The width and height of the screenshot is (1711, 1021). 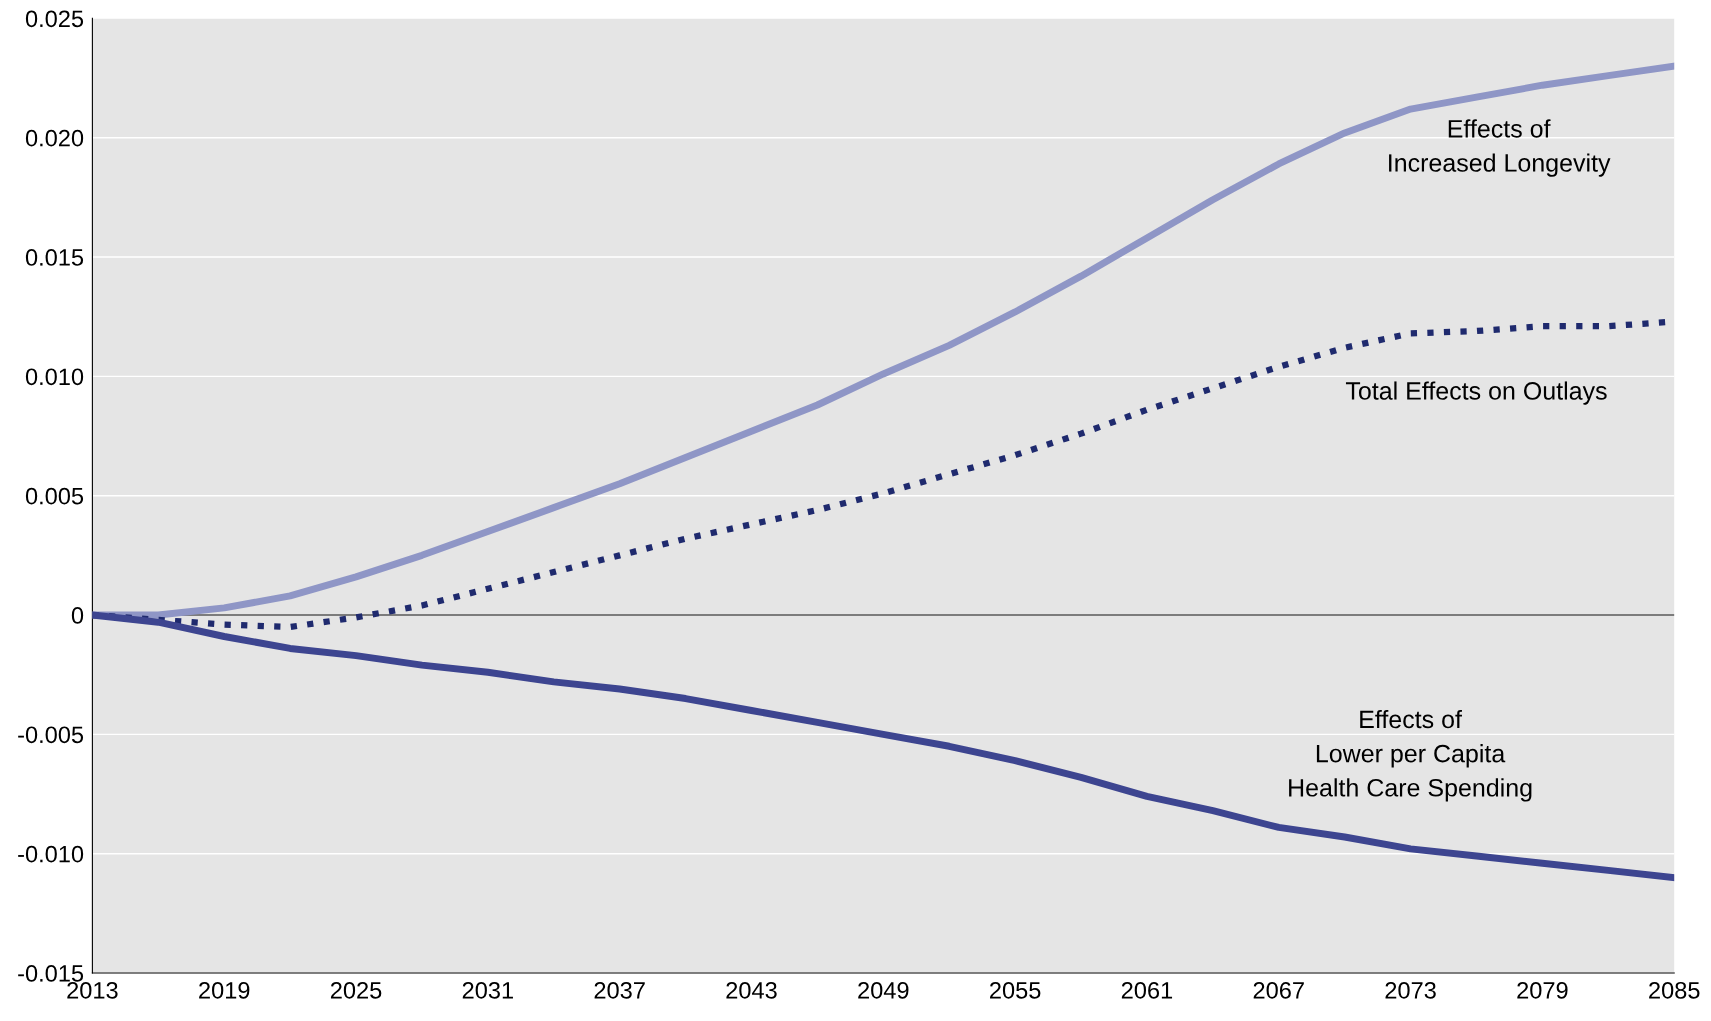 What do you see at coordinates (54, 377) in the screenshot?
I see `y-tick-label: 0.010` at bounding box center [54, 377].